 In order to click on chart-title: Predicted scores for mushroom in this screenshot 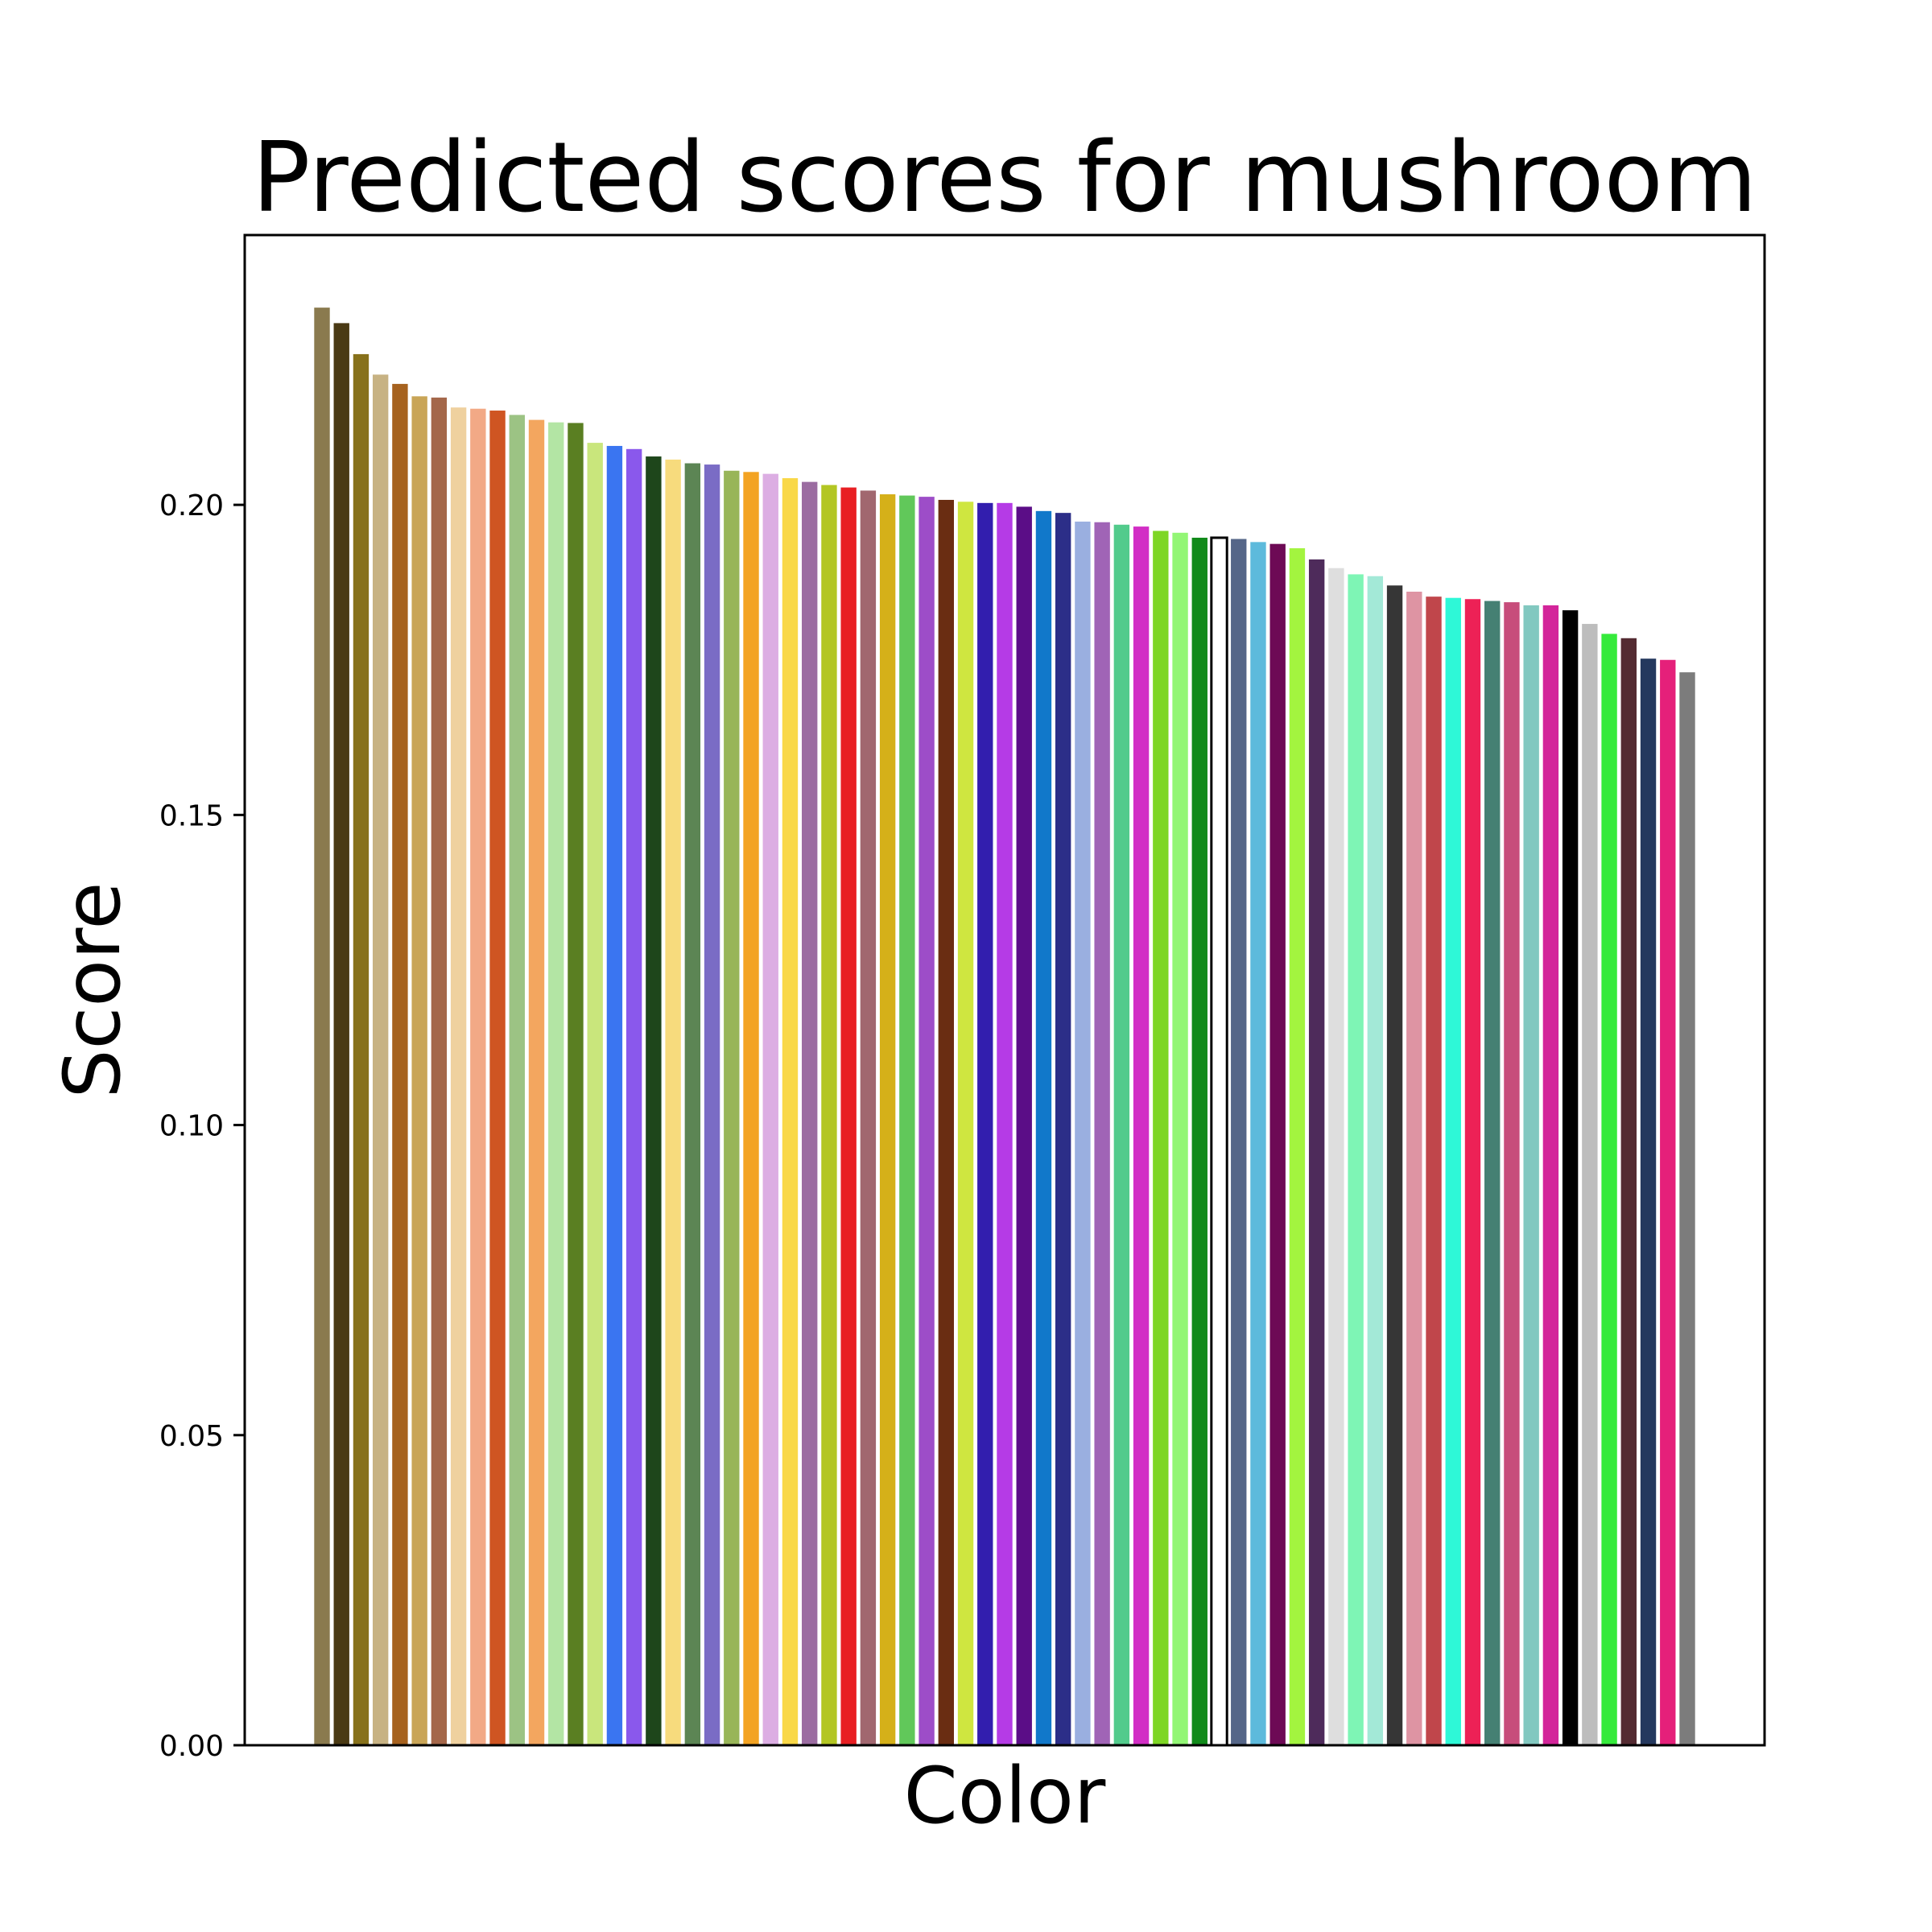, I will do `click(1005, 178)`.